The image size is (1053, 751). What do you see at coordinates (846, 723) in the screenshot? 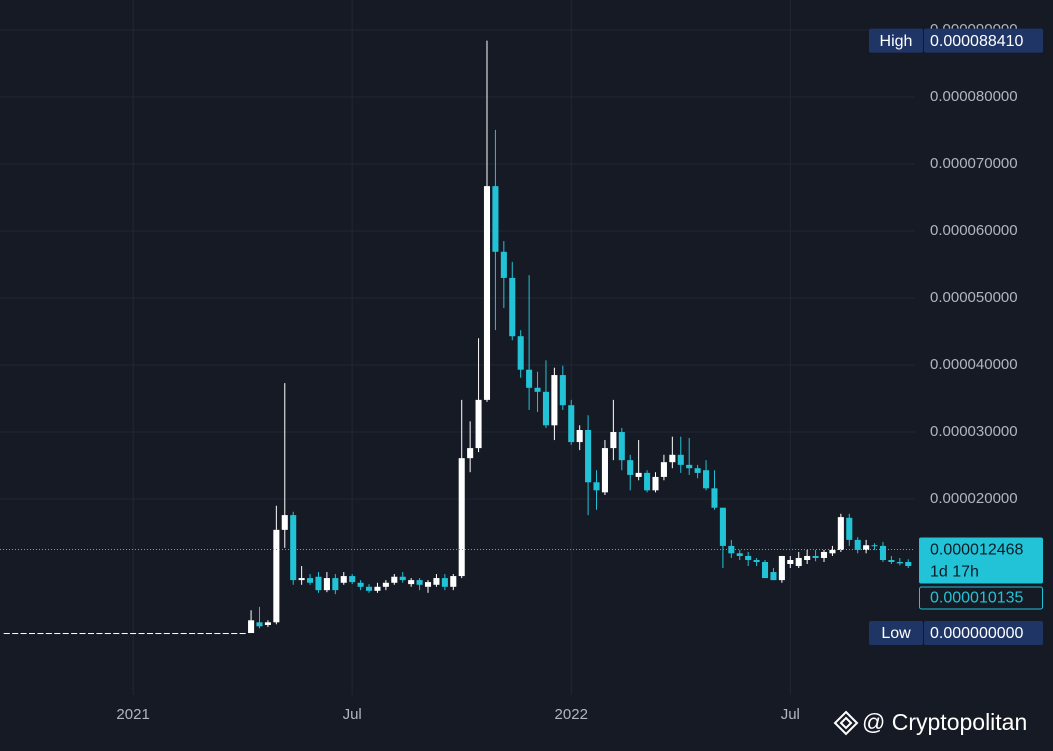
I see `watermark-logo` at bounding box center [846, 723].